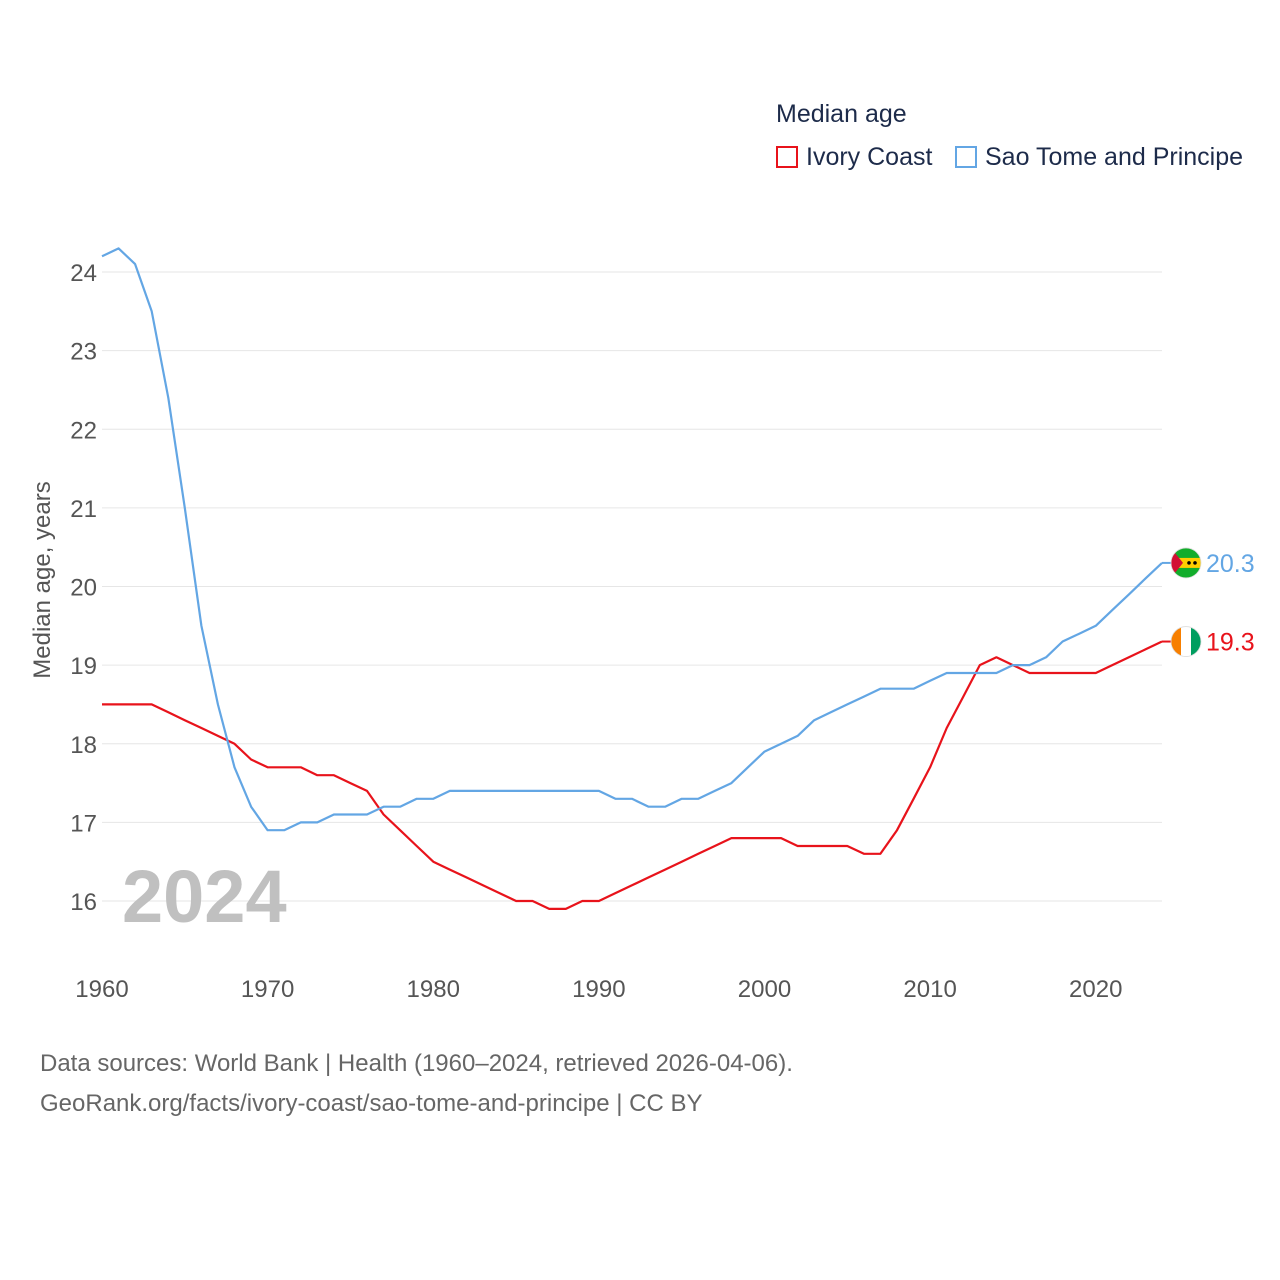  Describe the element at coordinates (83, 902) in the screenshot. I see `y-tick-label: 16` at that location.